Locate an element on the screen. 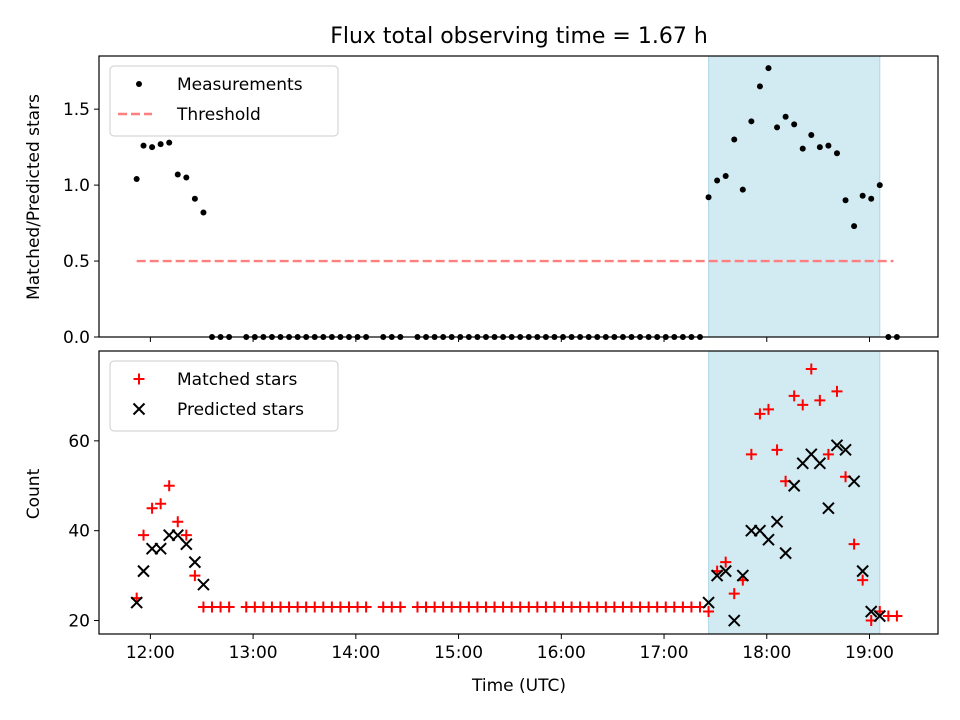 The height and width of the screenshot is (720, 960). shaded-region is located at coordinates (794, 196).